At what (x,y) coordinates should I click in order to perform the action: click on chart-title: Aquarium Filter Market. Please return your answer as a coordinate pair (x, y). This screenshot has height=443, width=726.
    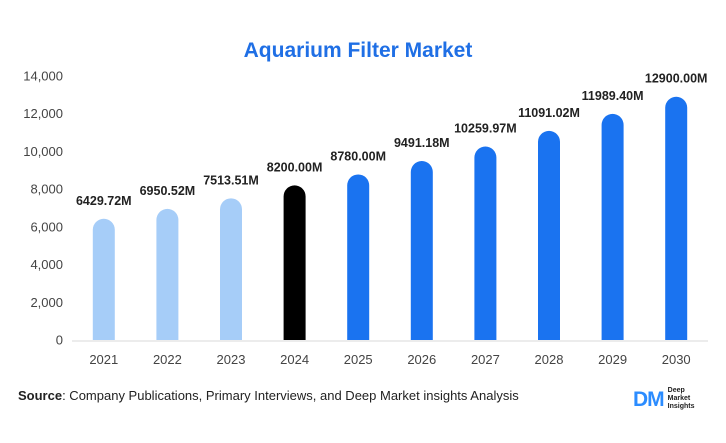
    Looking at the image, I should click on (358, 50).